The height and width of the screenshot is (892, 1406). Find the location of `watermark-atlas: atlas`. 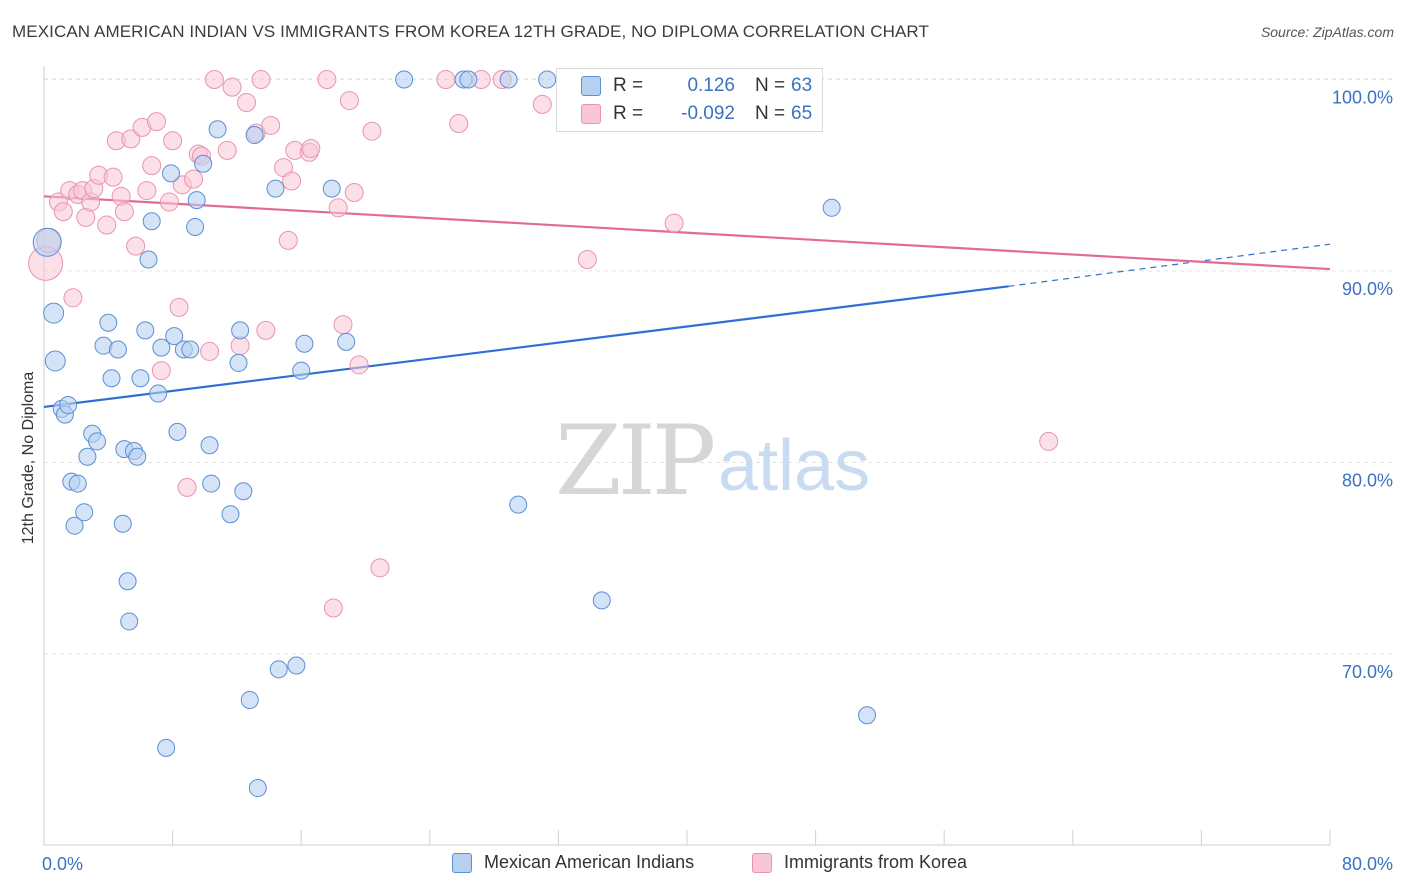

watermark-atlas: atlas is located at coordinates (794, 466).